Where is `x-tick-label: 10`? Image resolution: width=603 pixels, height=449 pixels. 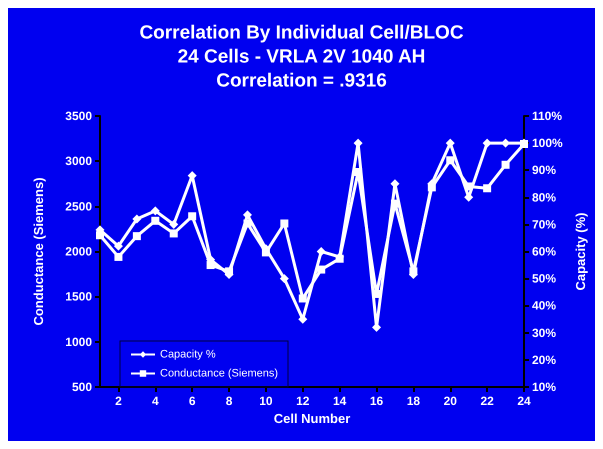 x-tick-label: 10 is located at coordinates (266, 401).